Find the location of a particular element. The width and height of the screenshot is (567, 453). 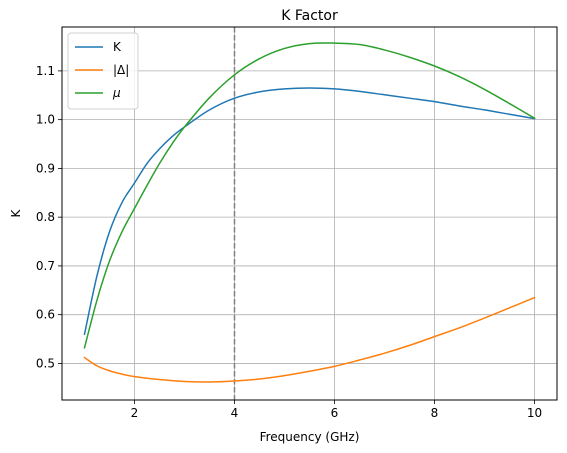

y-tick-label: 0.7 is located at coordinates (45, 266).